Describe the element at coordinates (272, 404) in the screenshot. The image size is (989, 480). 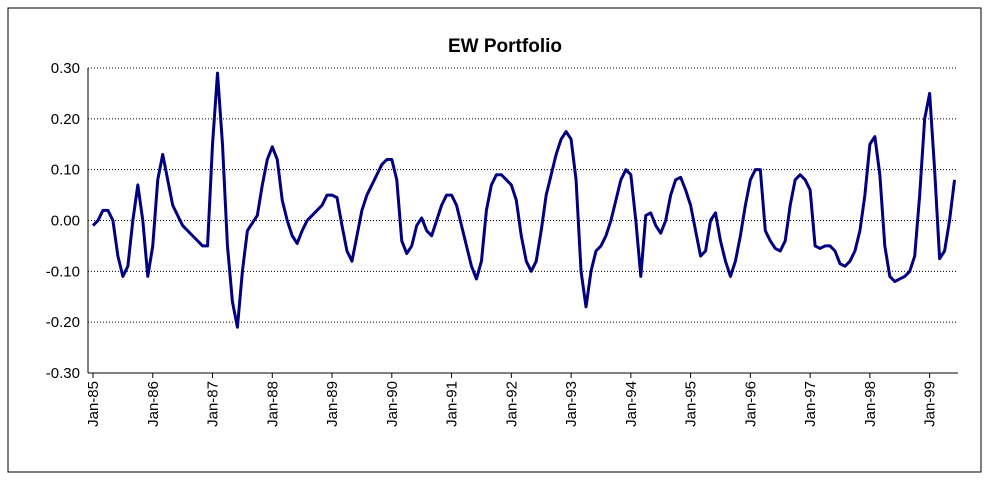
I see `x-tick-label: Jan-88` at that location.